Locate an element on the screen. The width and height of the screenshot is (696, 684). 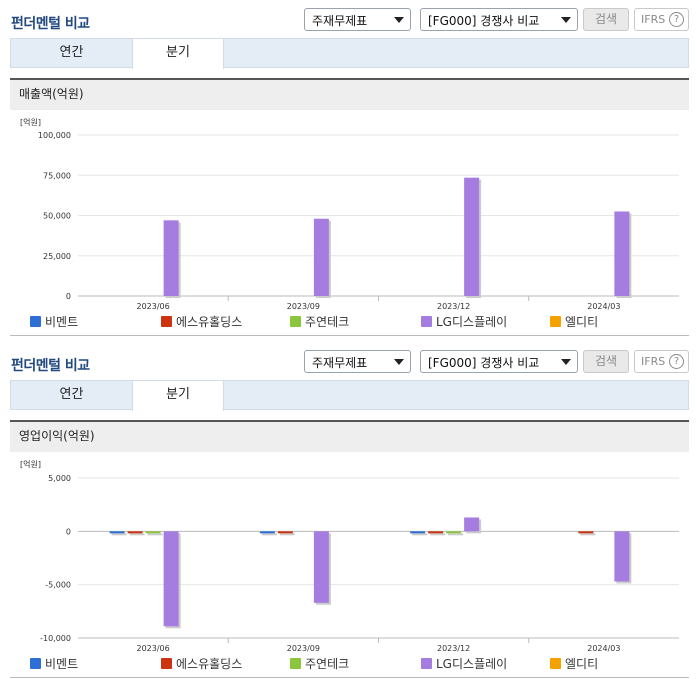
y-tick-label: 25,000 is located at coordinates (57, 256).